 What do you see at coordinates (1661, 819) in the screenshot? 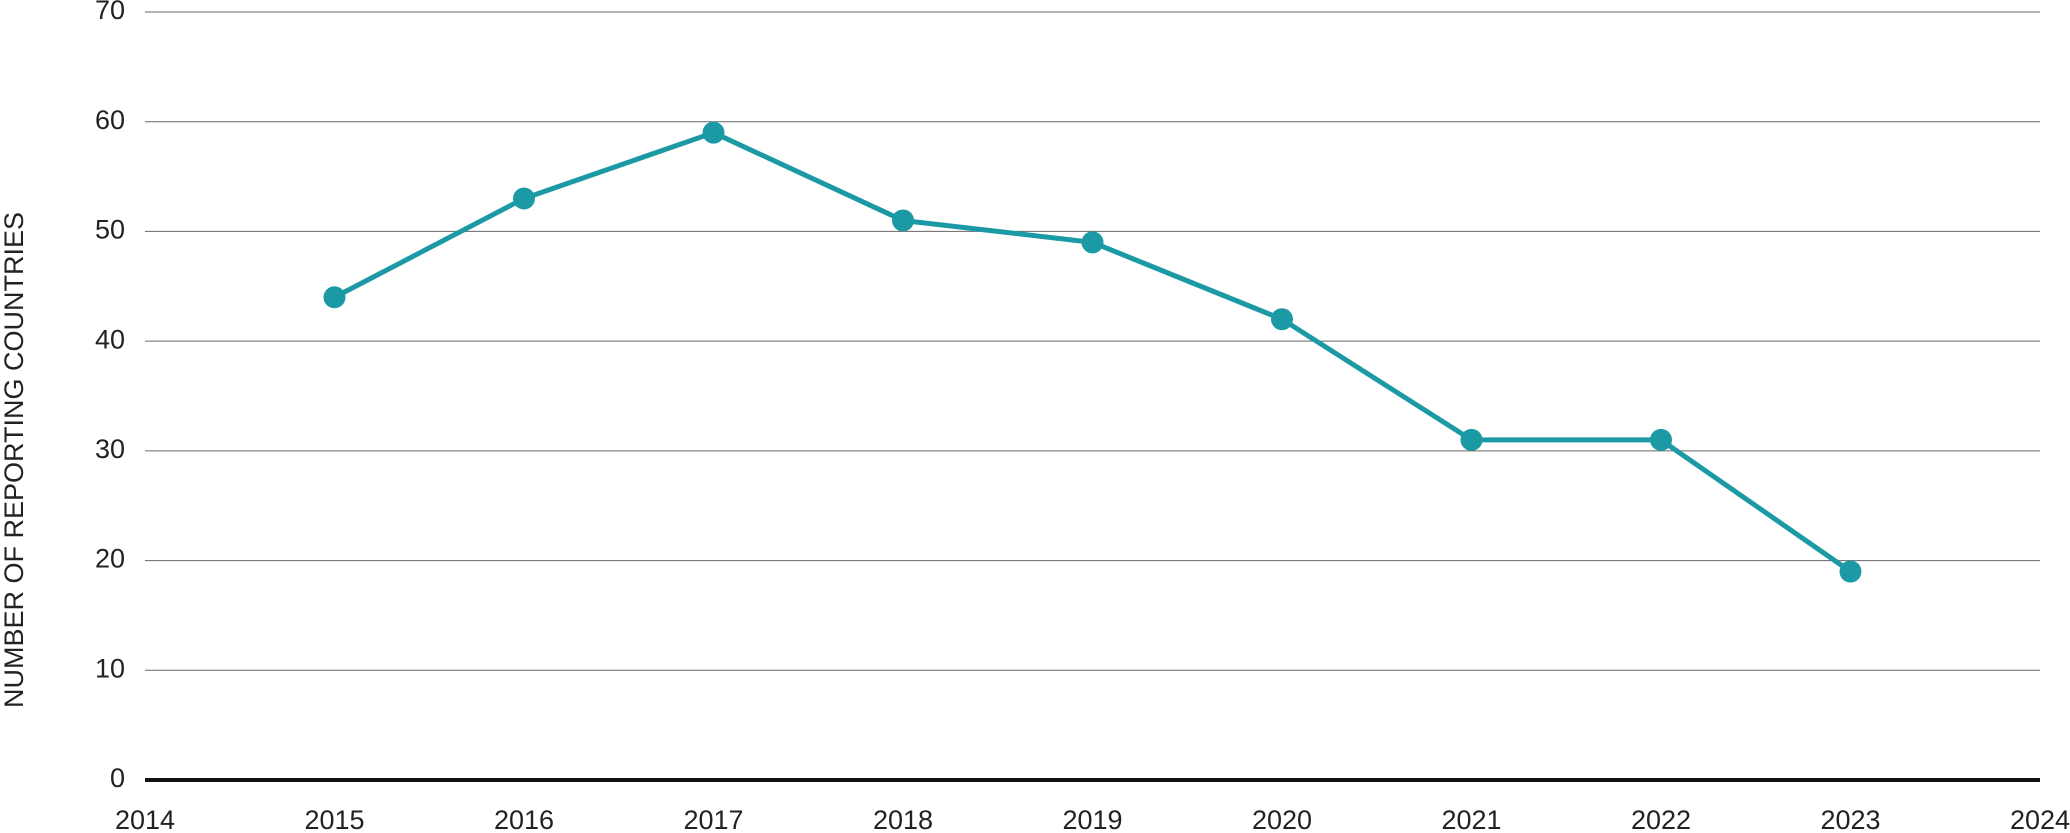
I see `x-tick-label: 2022` at bounding box center [1661, 819].